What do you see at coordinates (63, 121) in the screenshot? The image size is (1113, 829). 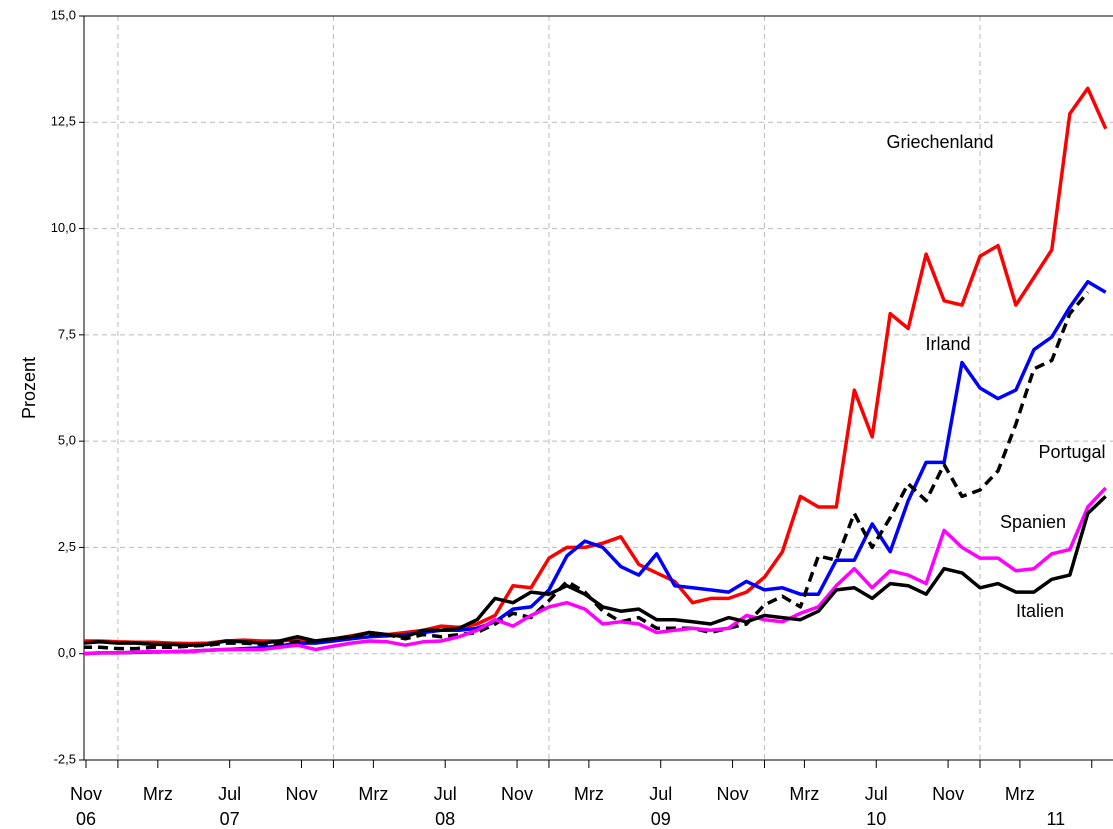 I see `y-tick-label: 12,5` at bounding box center [63, 121].